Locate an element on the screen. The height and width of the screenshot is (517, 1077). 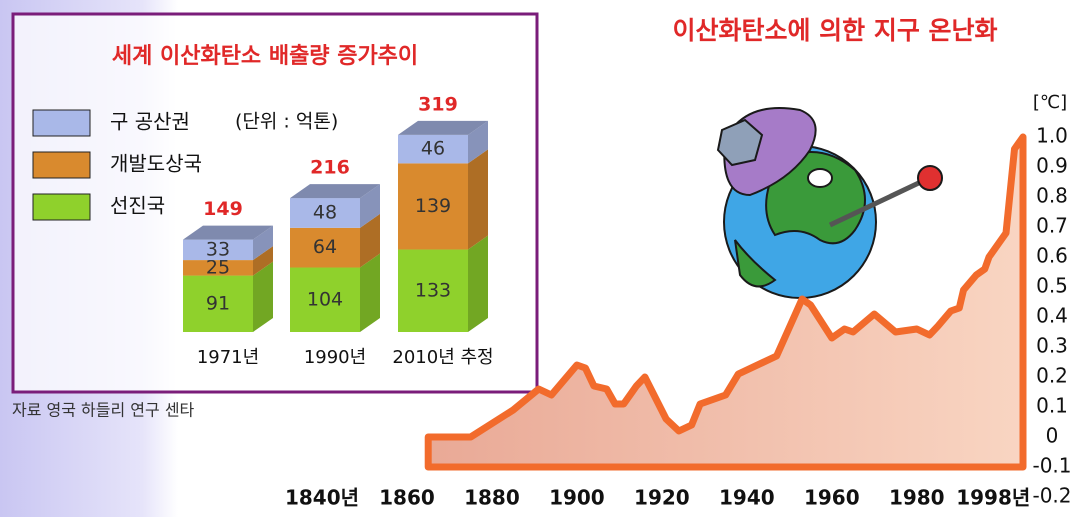
legend-label: 선진국 is located at coordinates (137, 206).